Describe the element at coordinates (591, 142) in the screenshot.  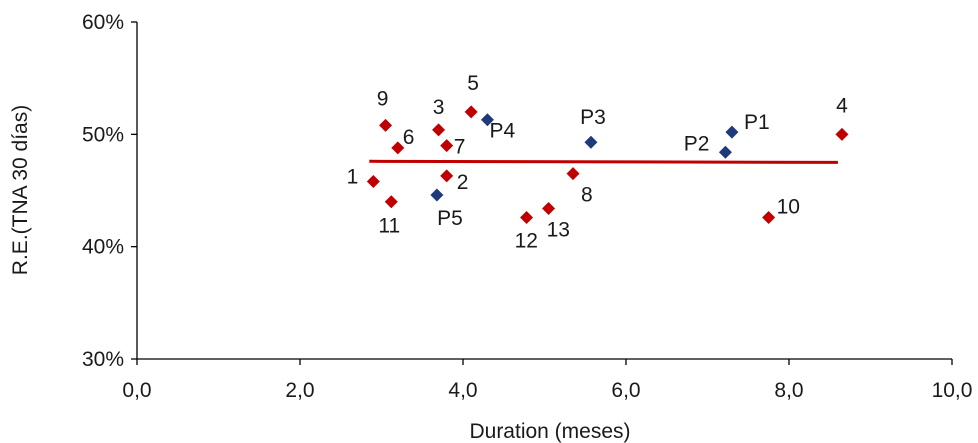
I see `data-point-p3` at that location.